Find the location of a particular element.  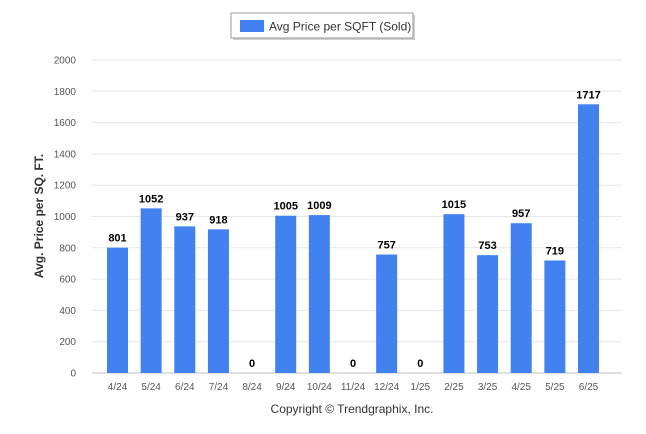

y-tick-label: 600 is located at coordinates (67, 280).